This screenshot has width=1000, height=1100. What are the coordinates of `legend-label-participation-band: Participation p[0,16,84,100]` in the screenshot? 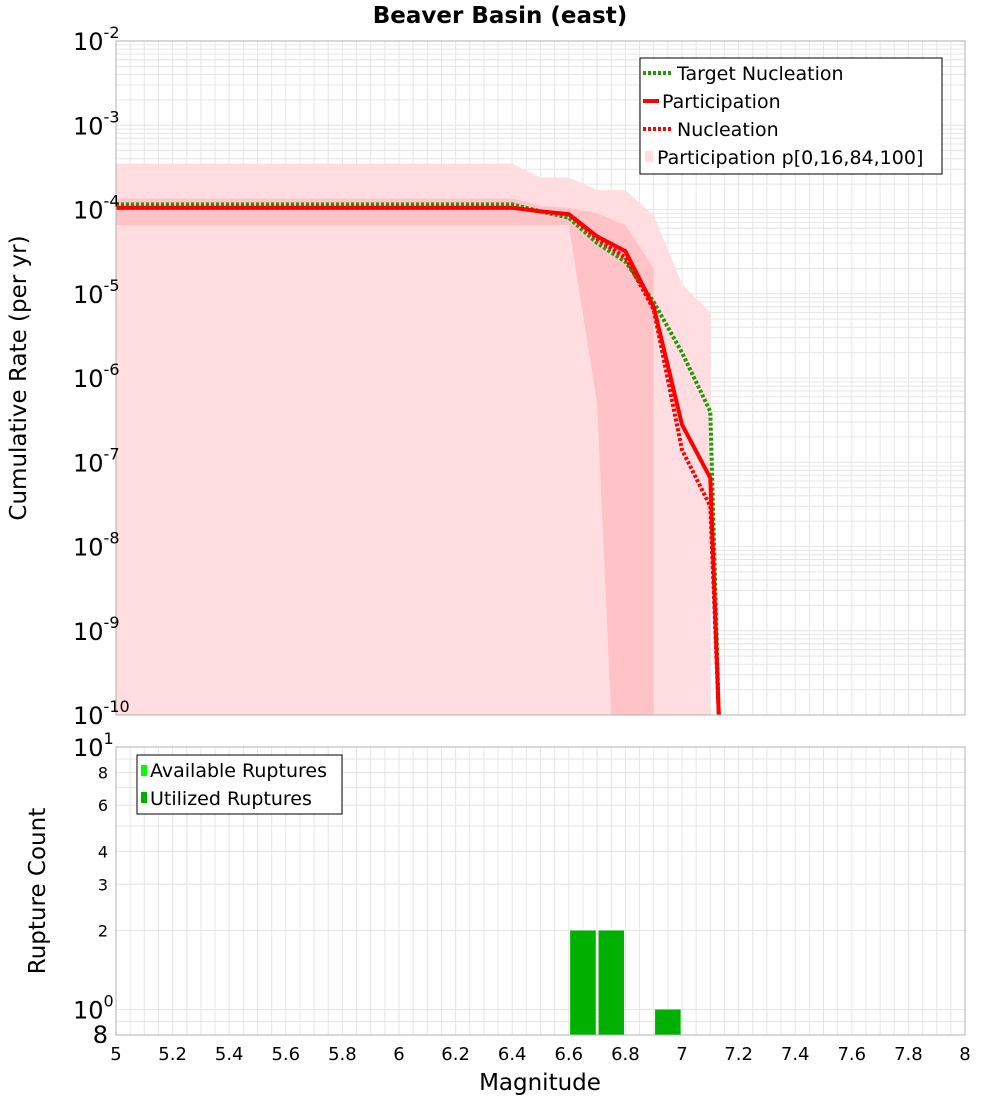 It's located at (790, 158).